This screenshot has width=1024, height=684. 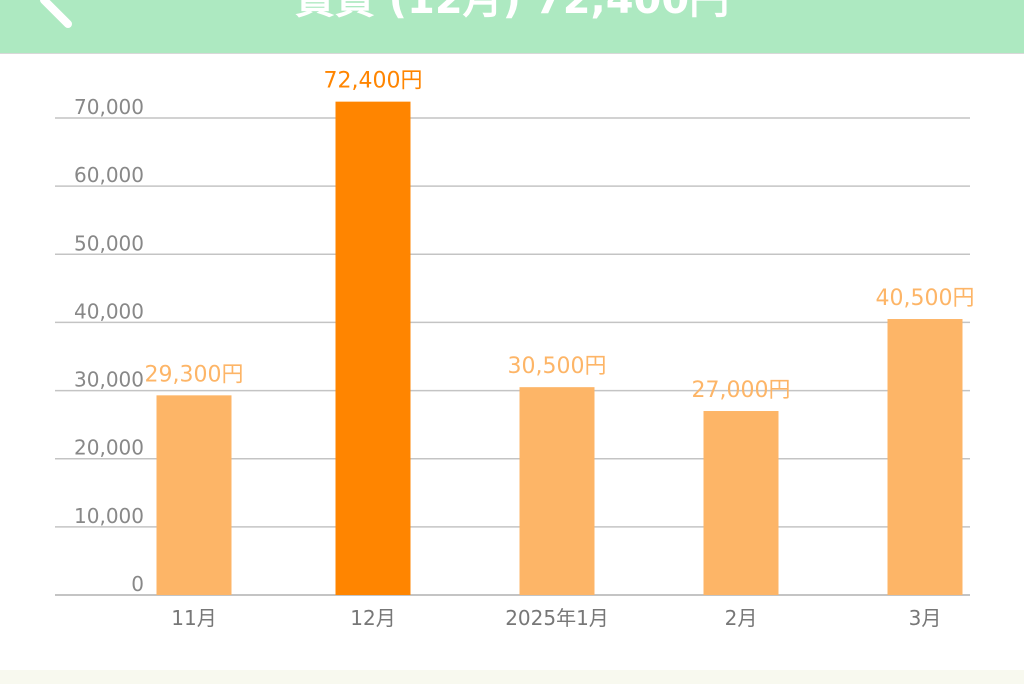 What do you see at coordinates (373, 81) in the screenshot?
I see `data-label: 72,400円` at bounding box center [373, 81].